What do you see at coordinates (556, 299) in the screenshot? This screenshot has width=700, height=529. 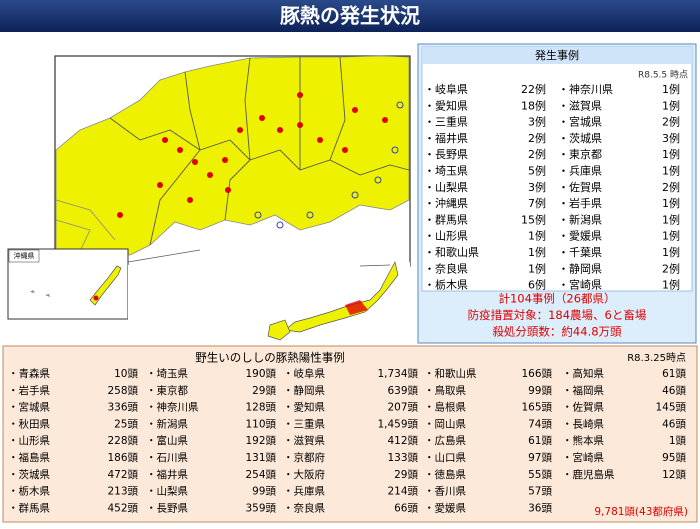 I see `summary-line: 計104事例（26都県）` at bounding box center [556, 299].